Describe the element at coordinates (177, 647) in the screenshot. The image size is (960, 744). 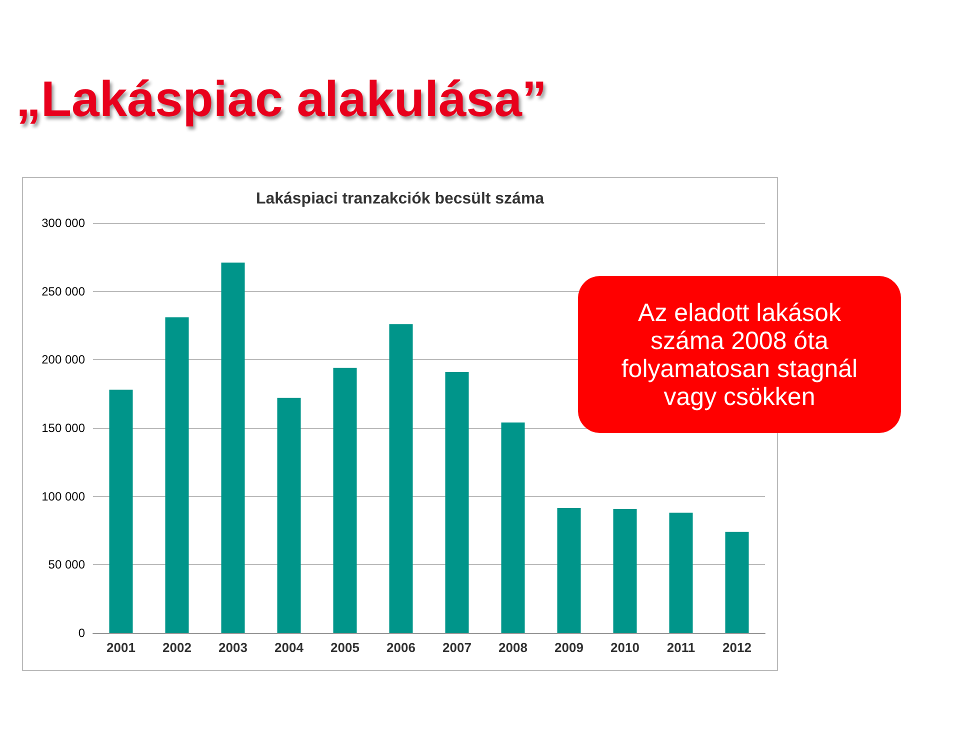
I see `x-tick-label: 2002` at that location.